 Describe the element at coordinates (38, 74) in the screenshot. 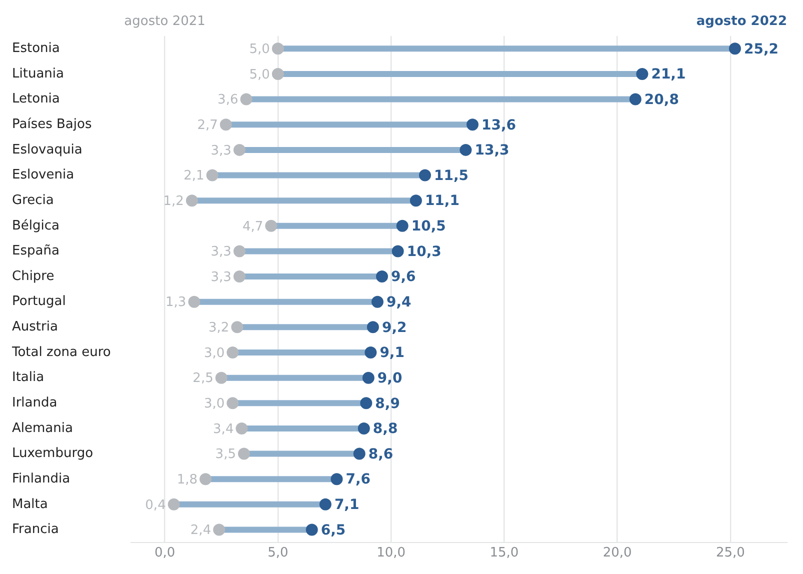

I see `y-tick-label: Lituania` at that location.